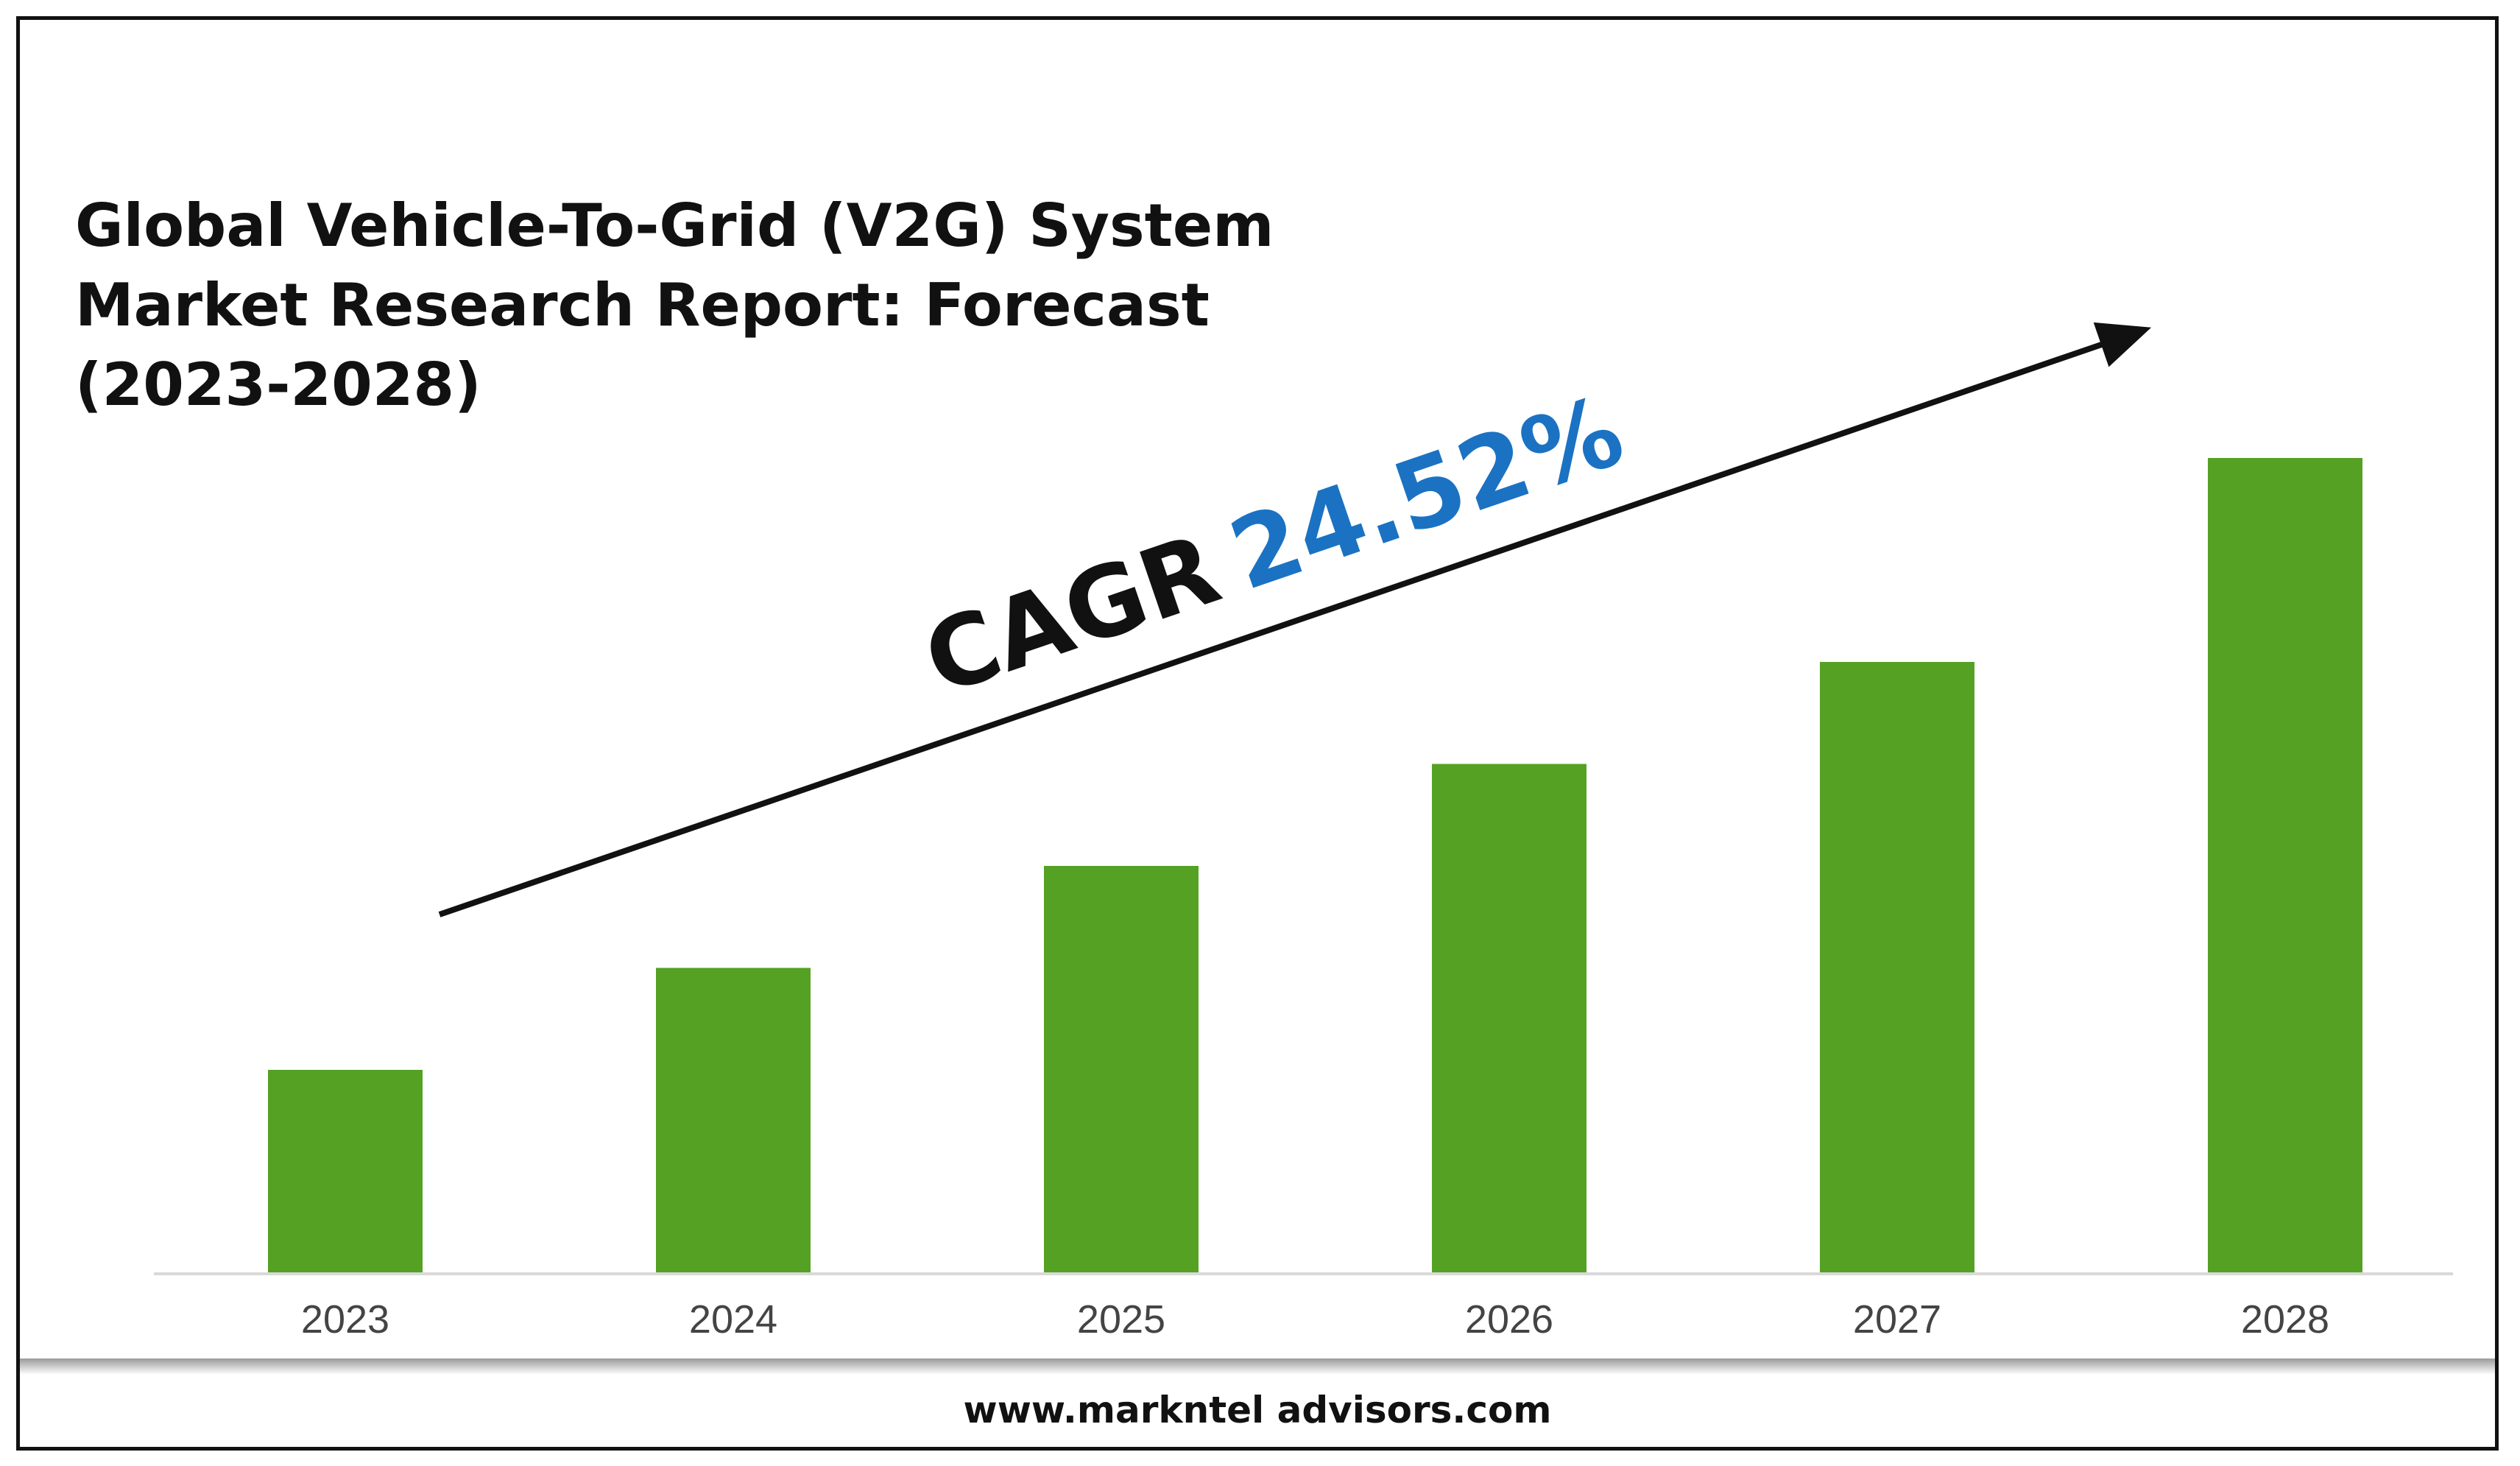  What do you see at coordinates (2285, 1319) in the screenshot?
I see `x-tick-label-2028: 2028` at bounding box center [2285, 1319].